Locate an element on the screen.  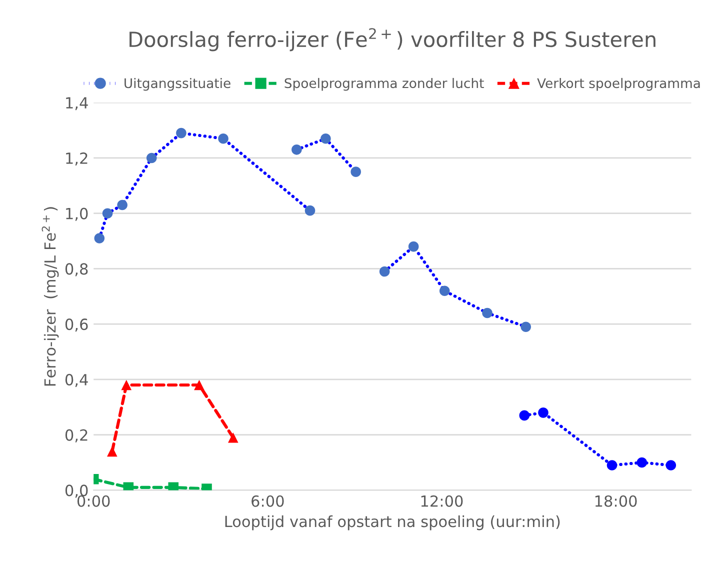
y-tick-label: 0,2 is located at coordinates (76, 435).